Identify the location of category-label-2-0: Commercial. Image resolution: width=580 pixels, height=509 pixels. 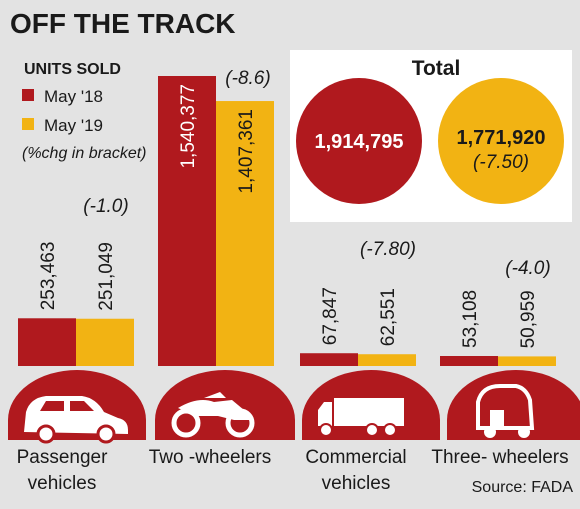
(355, 457).